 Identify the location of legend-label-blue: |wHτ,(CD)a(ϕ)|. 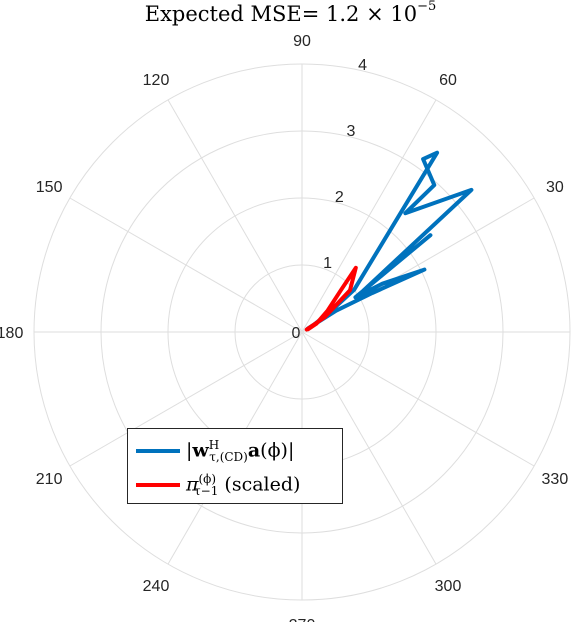
(240, 451).